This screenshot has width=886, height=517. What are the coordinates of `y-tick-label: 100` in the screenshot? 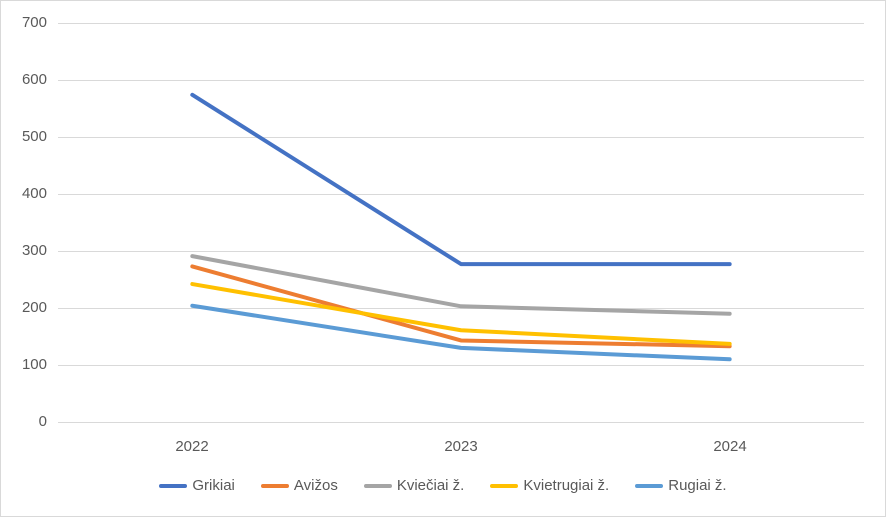 It's located at (34, 364).